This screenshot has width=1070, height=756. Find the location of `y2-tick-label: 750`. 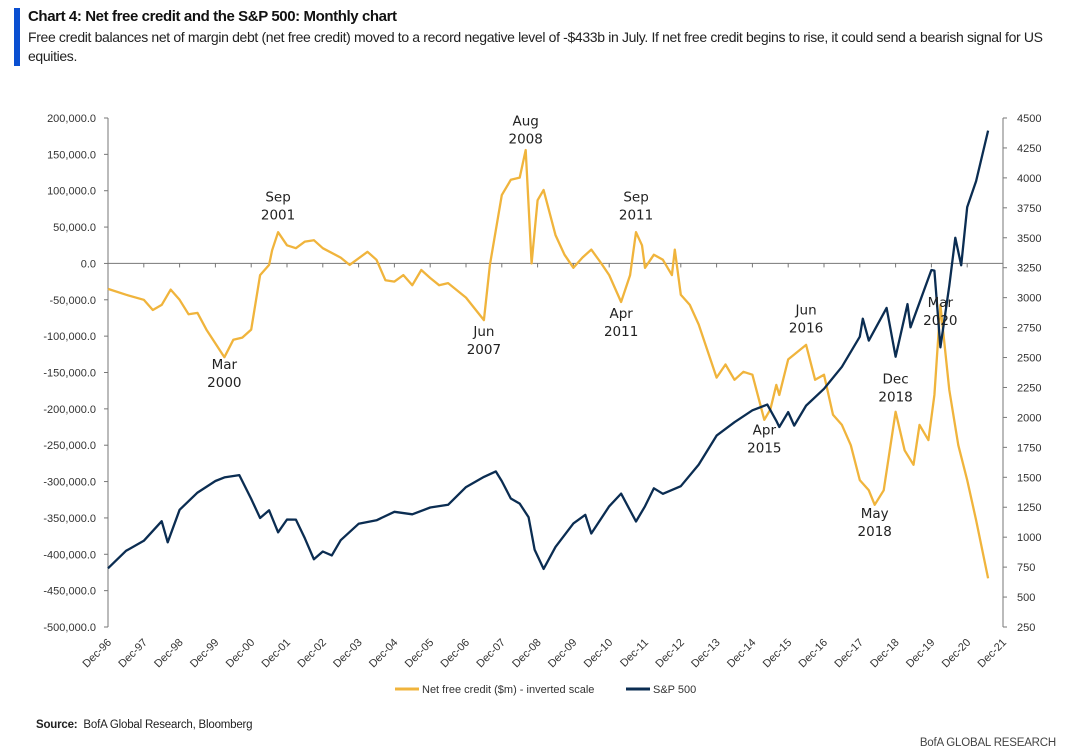

y2-tick-label: 750 is located at coordinates (1026, 568).